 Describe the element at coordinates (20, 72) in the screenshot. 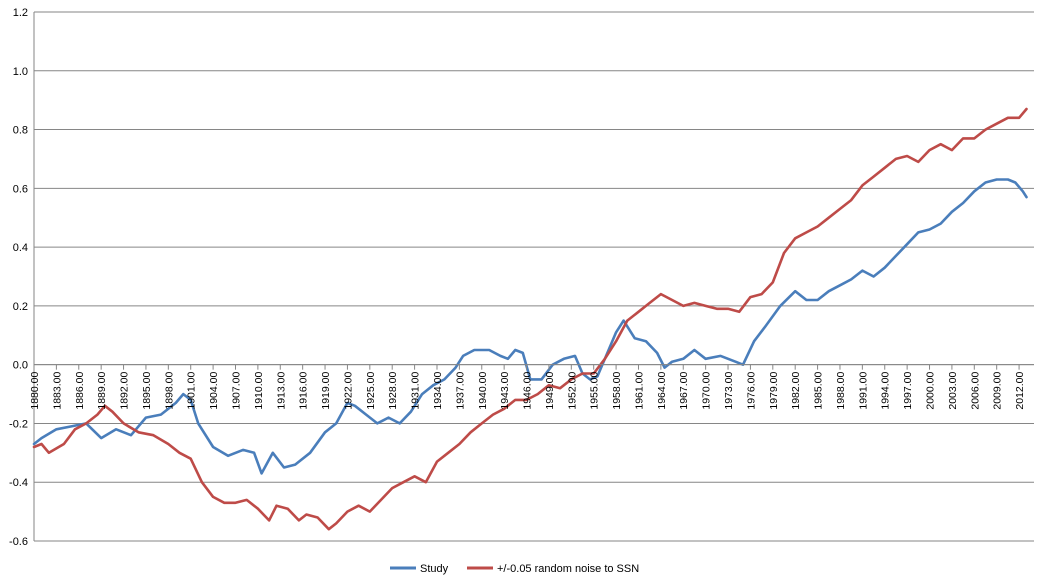

I see `y-tick-label: 1.0` at that location.